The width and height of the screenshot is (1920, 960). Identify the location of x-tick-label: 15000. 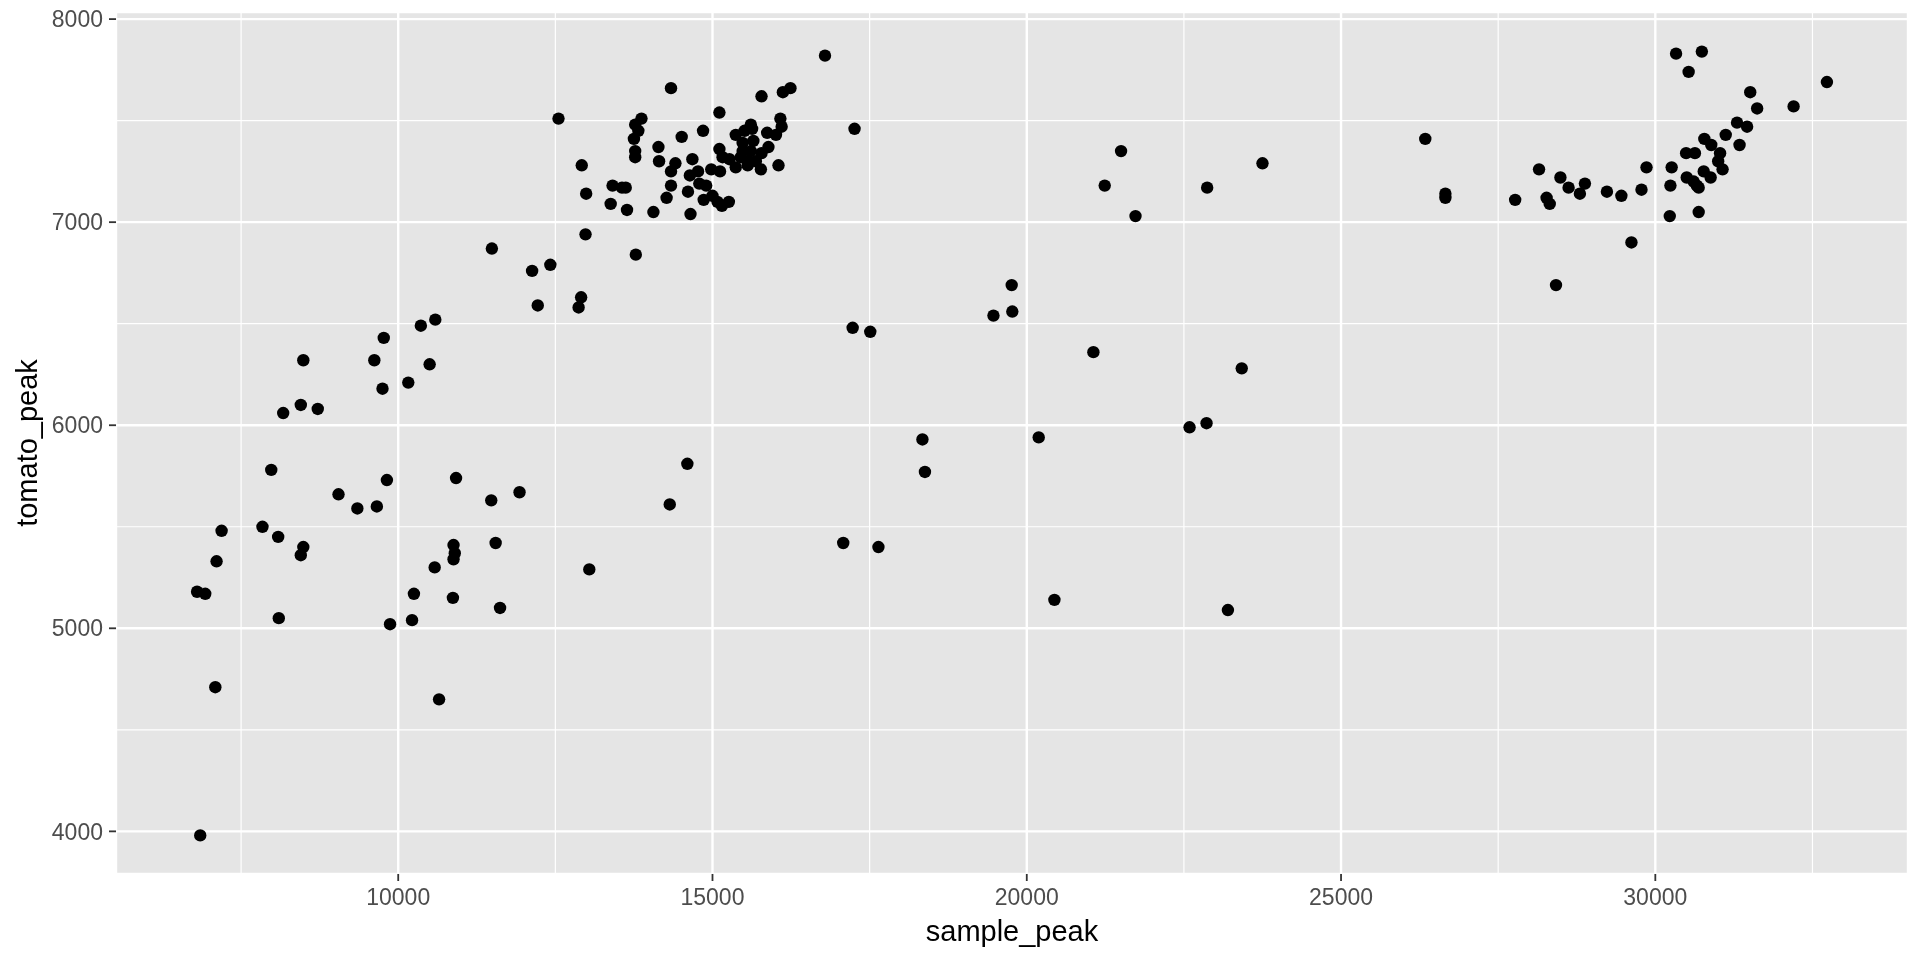
(712, 897).